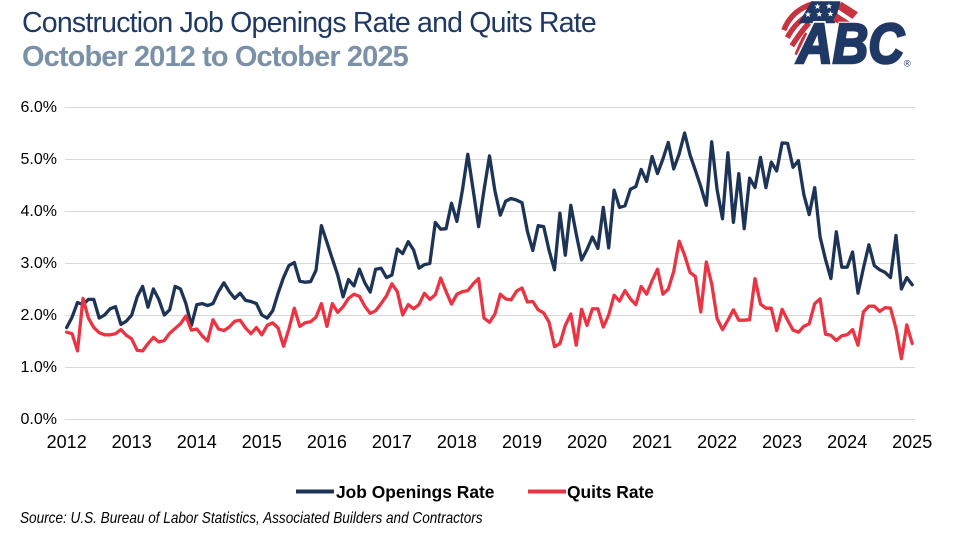 This screenshot has width=960, height=533. Describe the element at coordinates (849, 41) in the screenshot. I see `svg-text: ABC` at that location.